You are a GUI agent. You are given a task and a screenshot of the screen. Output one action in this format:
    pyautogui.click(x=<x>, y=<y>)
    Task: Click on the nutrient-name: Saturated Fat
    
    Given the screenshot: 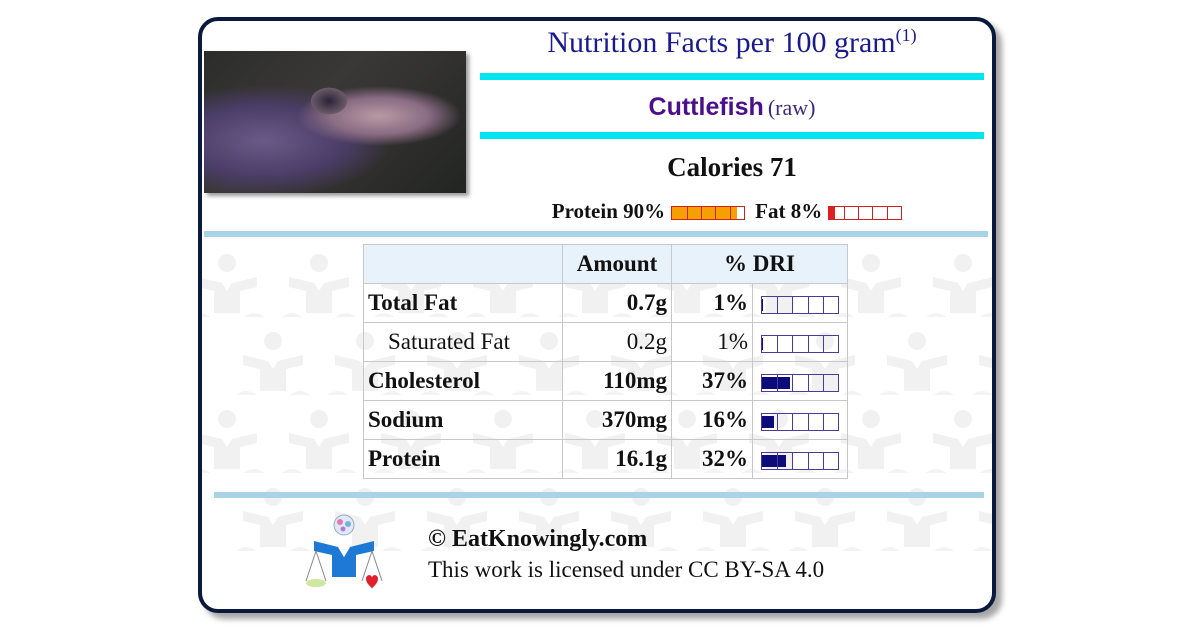 What is the action you would take?
    pyautogui.click(x=463, y=342)
    